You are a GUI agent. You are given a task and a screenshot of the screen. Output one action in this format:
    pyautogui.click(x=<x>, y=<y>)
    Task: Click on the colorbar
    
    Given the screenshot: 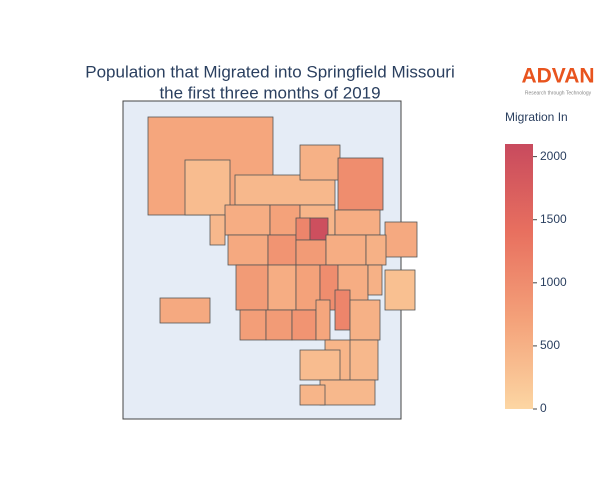 What is the action you would take?
    pyautogui.click(x=519, y=276)
    